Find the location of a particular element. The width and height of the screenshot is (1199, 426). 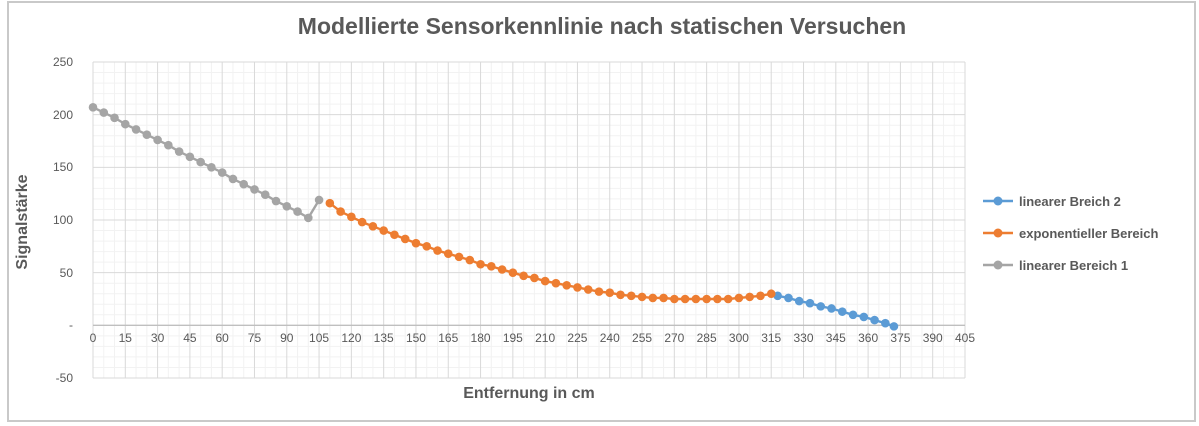

legend-label: linearer Breich 2 is located at coordinates (1070, 201).